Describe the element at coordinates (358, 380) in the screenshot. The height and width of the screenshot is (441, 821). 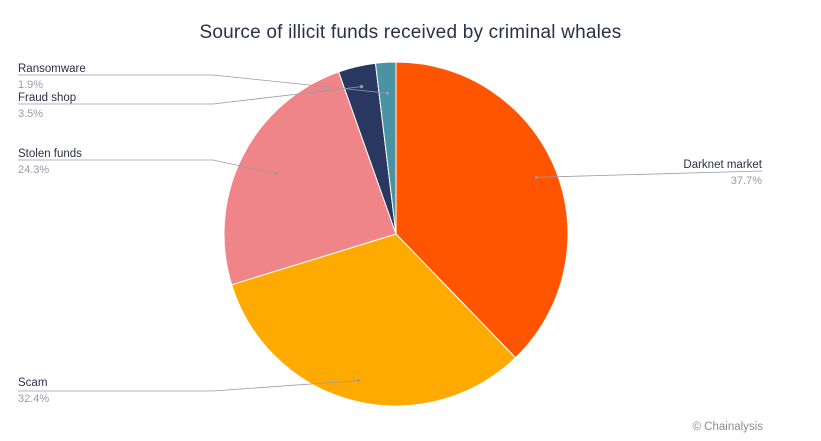
I see `leader-dot-scam` at that location.